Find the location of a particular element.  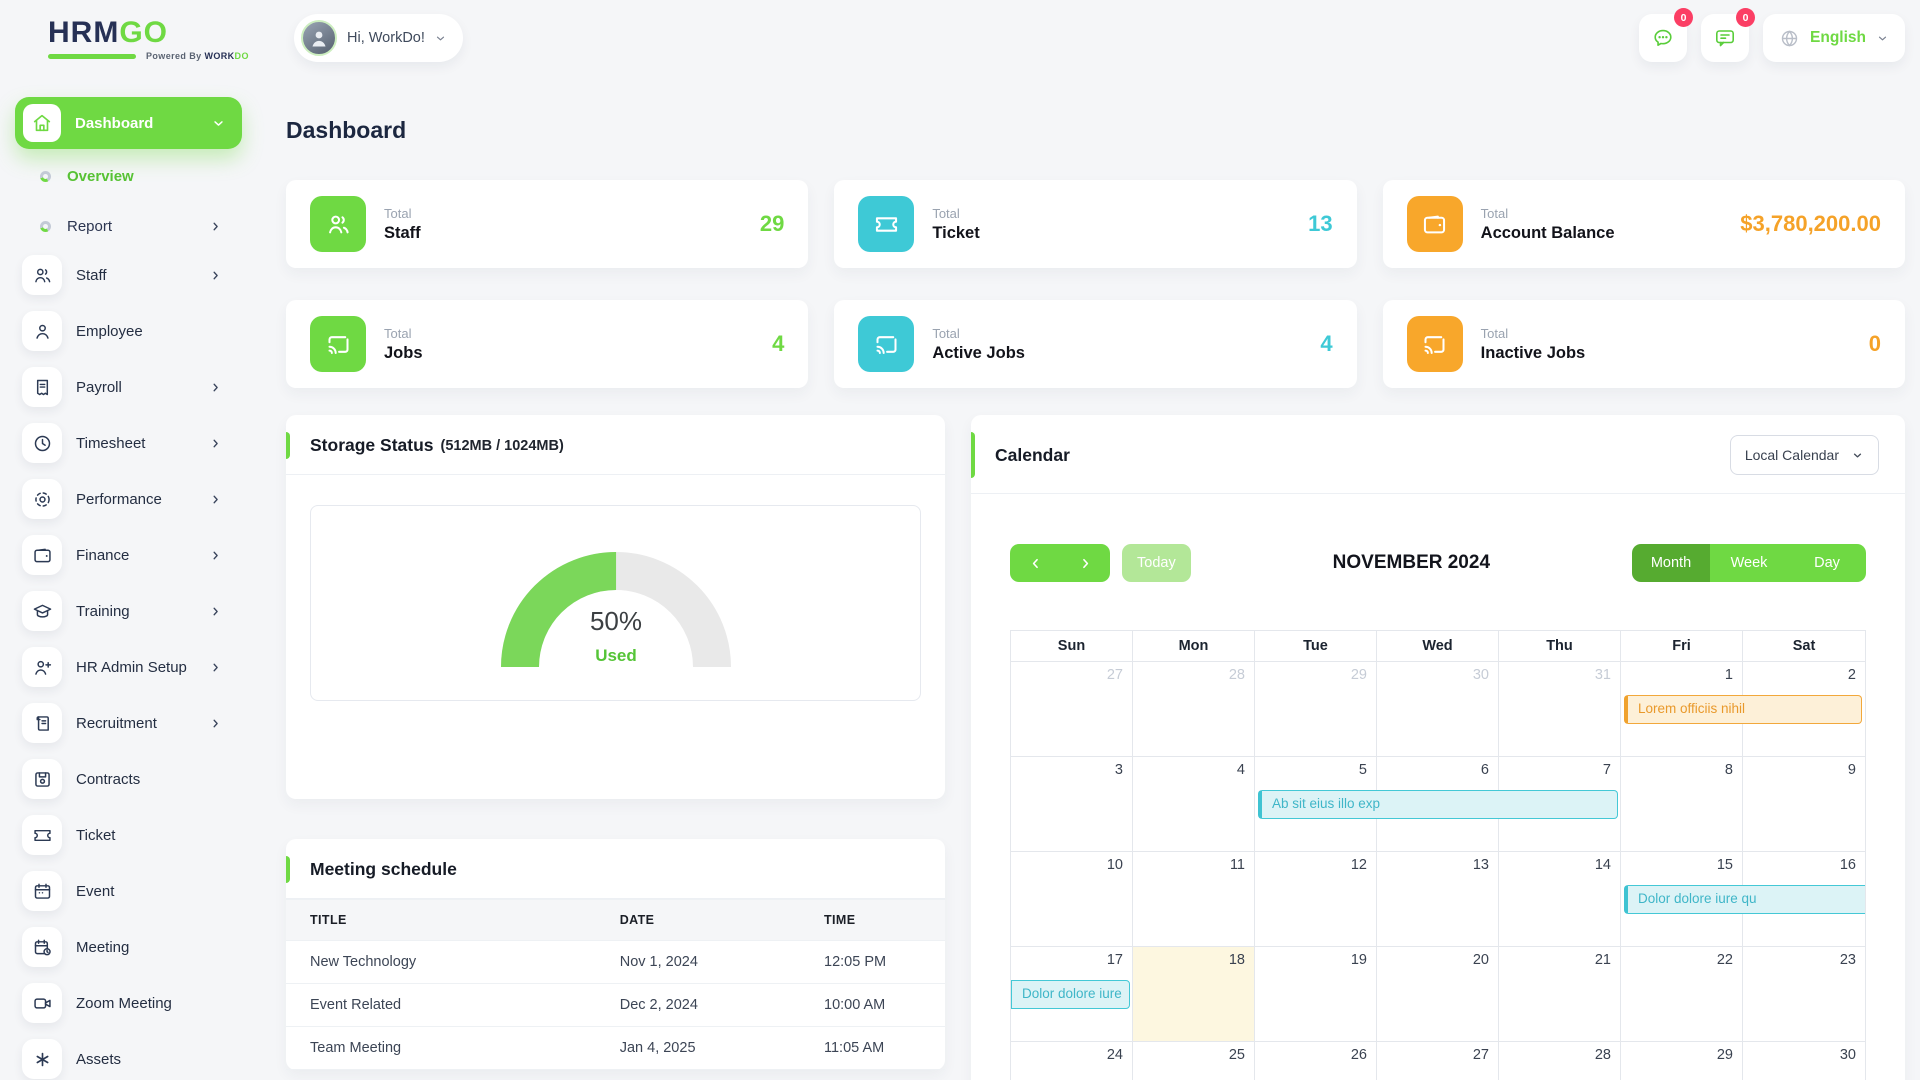

calendar-event: Dolor dolore iure qu is located at coordinates (1744, 899).